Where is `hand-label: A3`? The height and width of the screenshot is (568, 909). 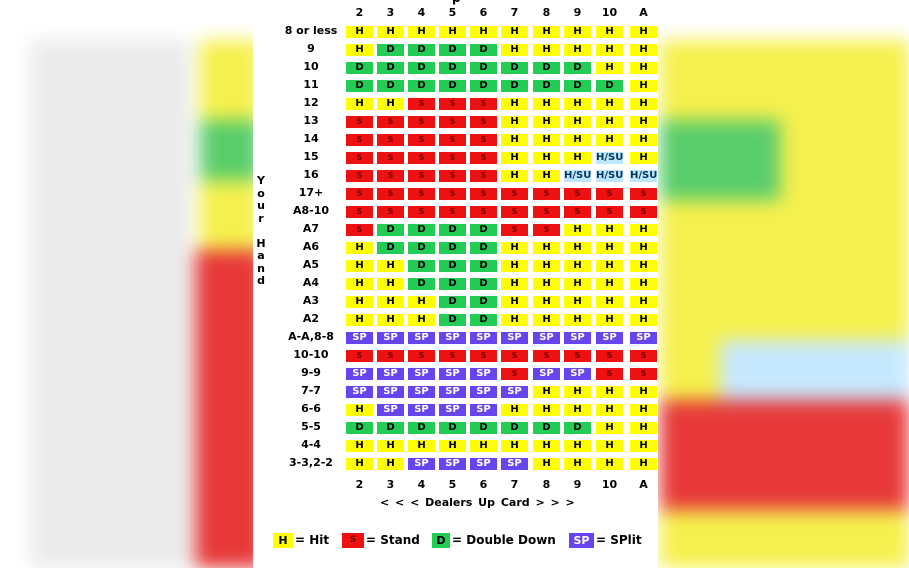 hand-label: A3 is located at coordinates (311, 300).